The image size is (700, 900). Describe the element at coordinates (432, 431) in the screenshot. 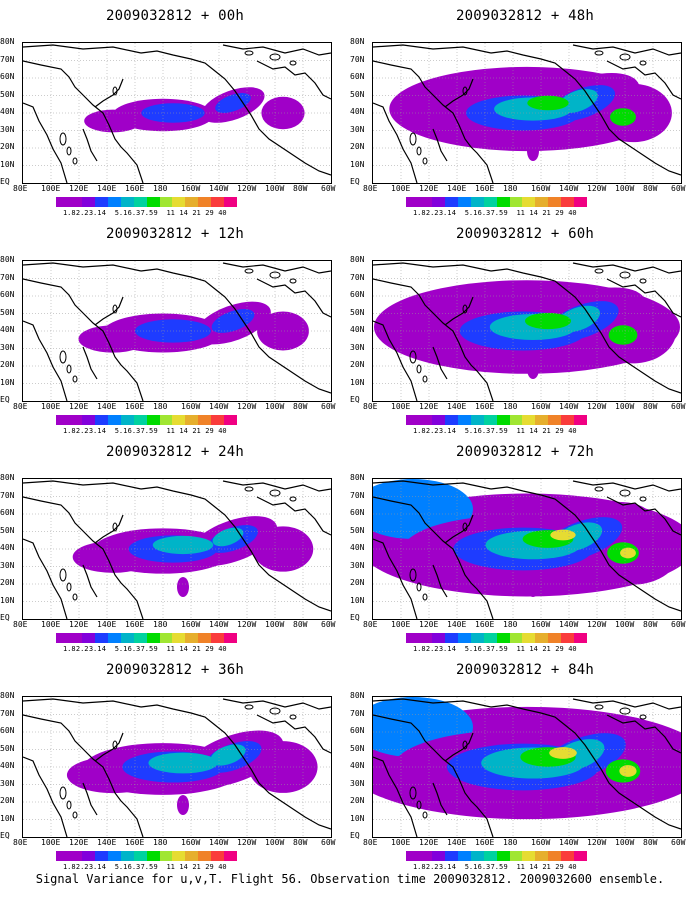

I see `colorbar-tick-label: 2.2` at that location.